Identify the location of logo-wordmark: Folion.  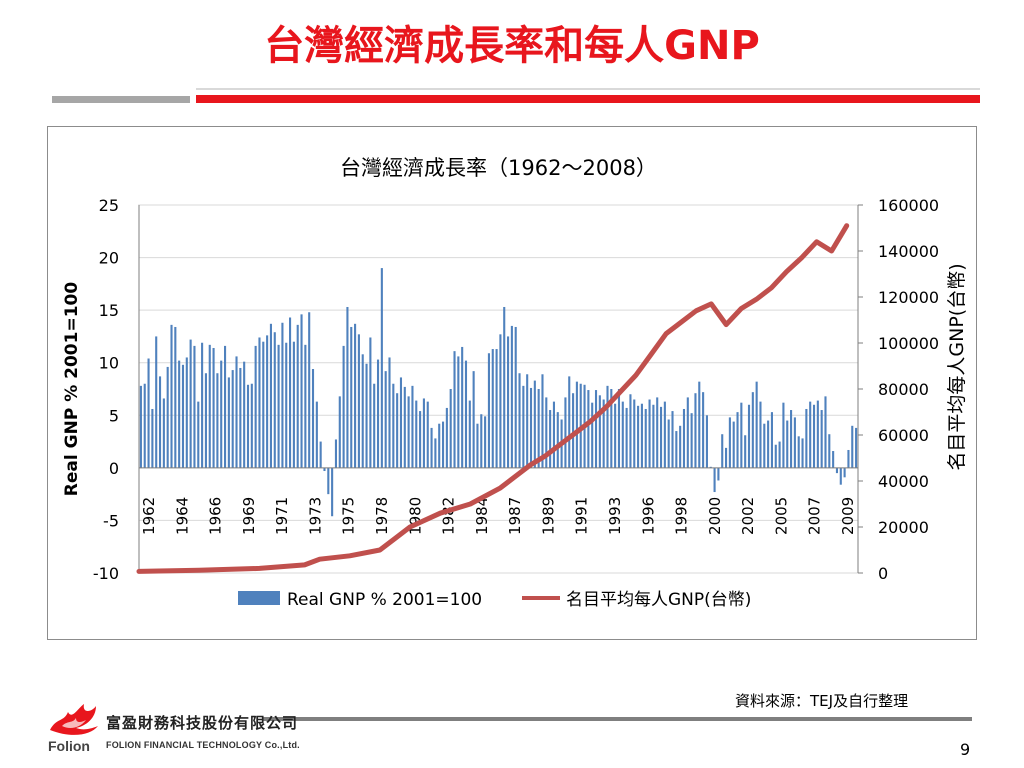
(69, 746).